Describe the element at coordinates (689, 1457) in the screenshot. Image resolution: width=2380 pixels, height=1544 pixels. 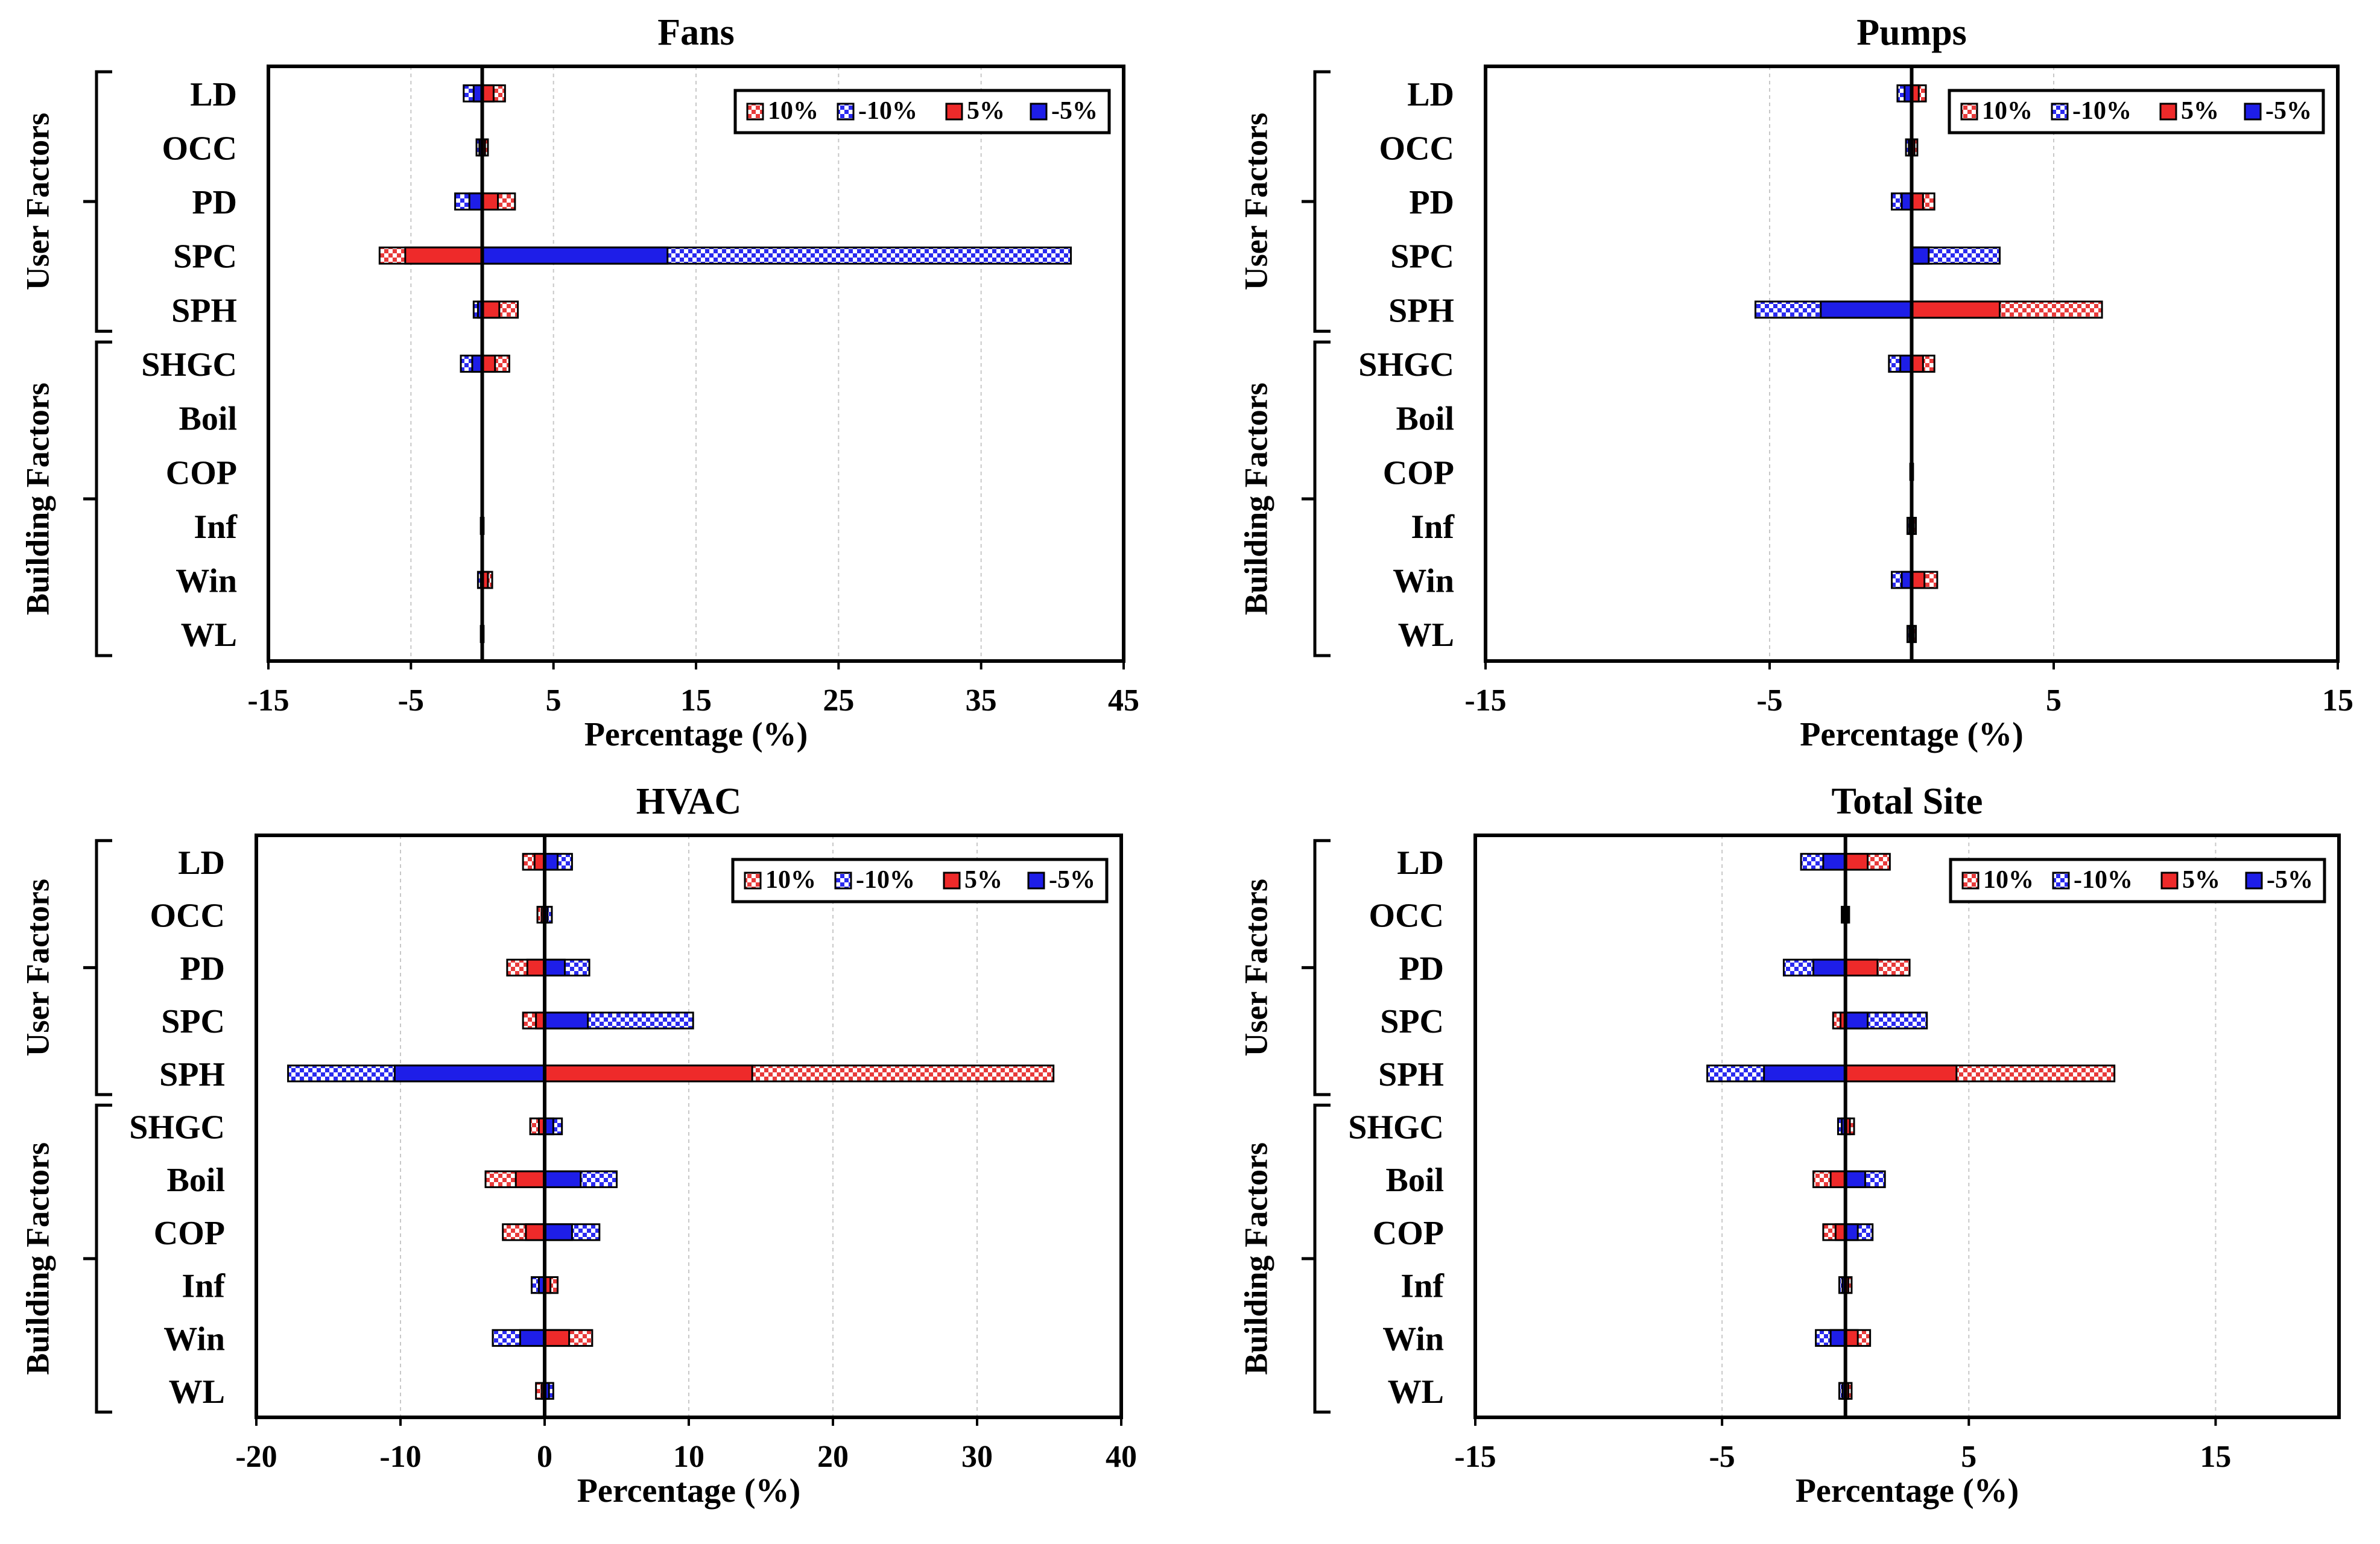
I see `x-tick-label: 10` at that location.